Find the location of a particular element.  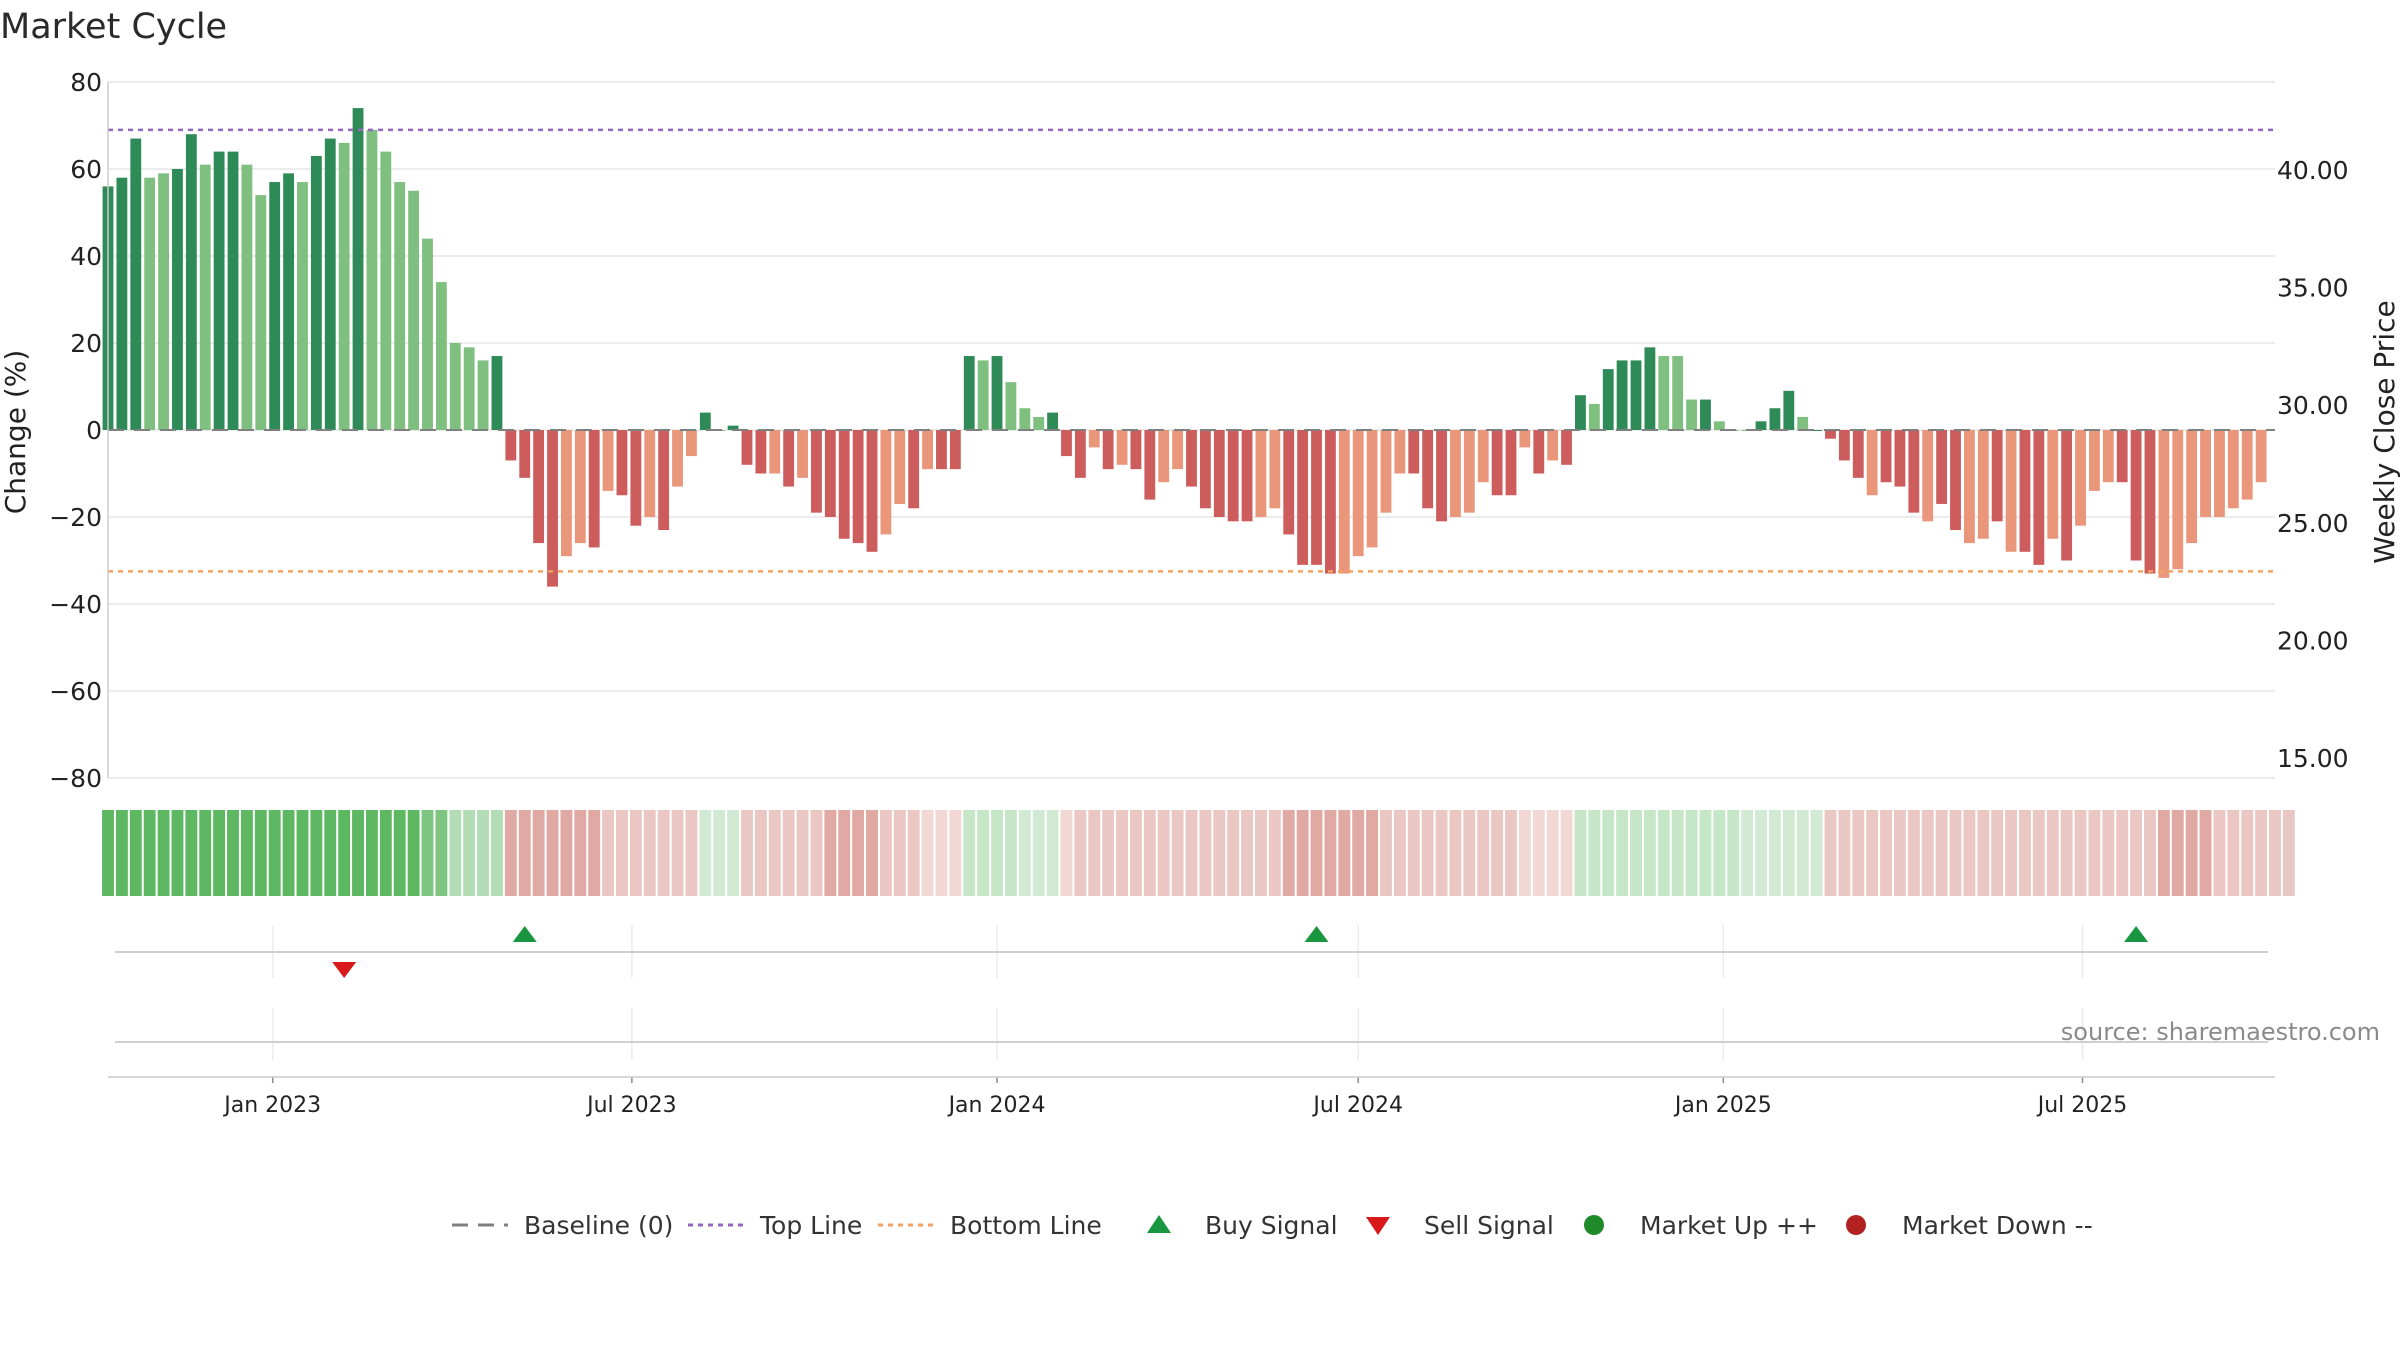

legend-label: Sell Signal is located at coordinates (1489, 1225).